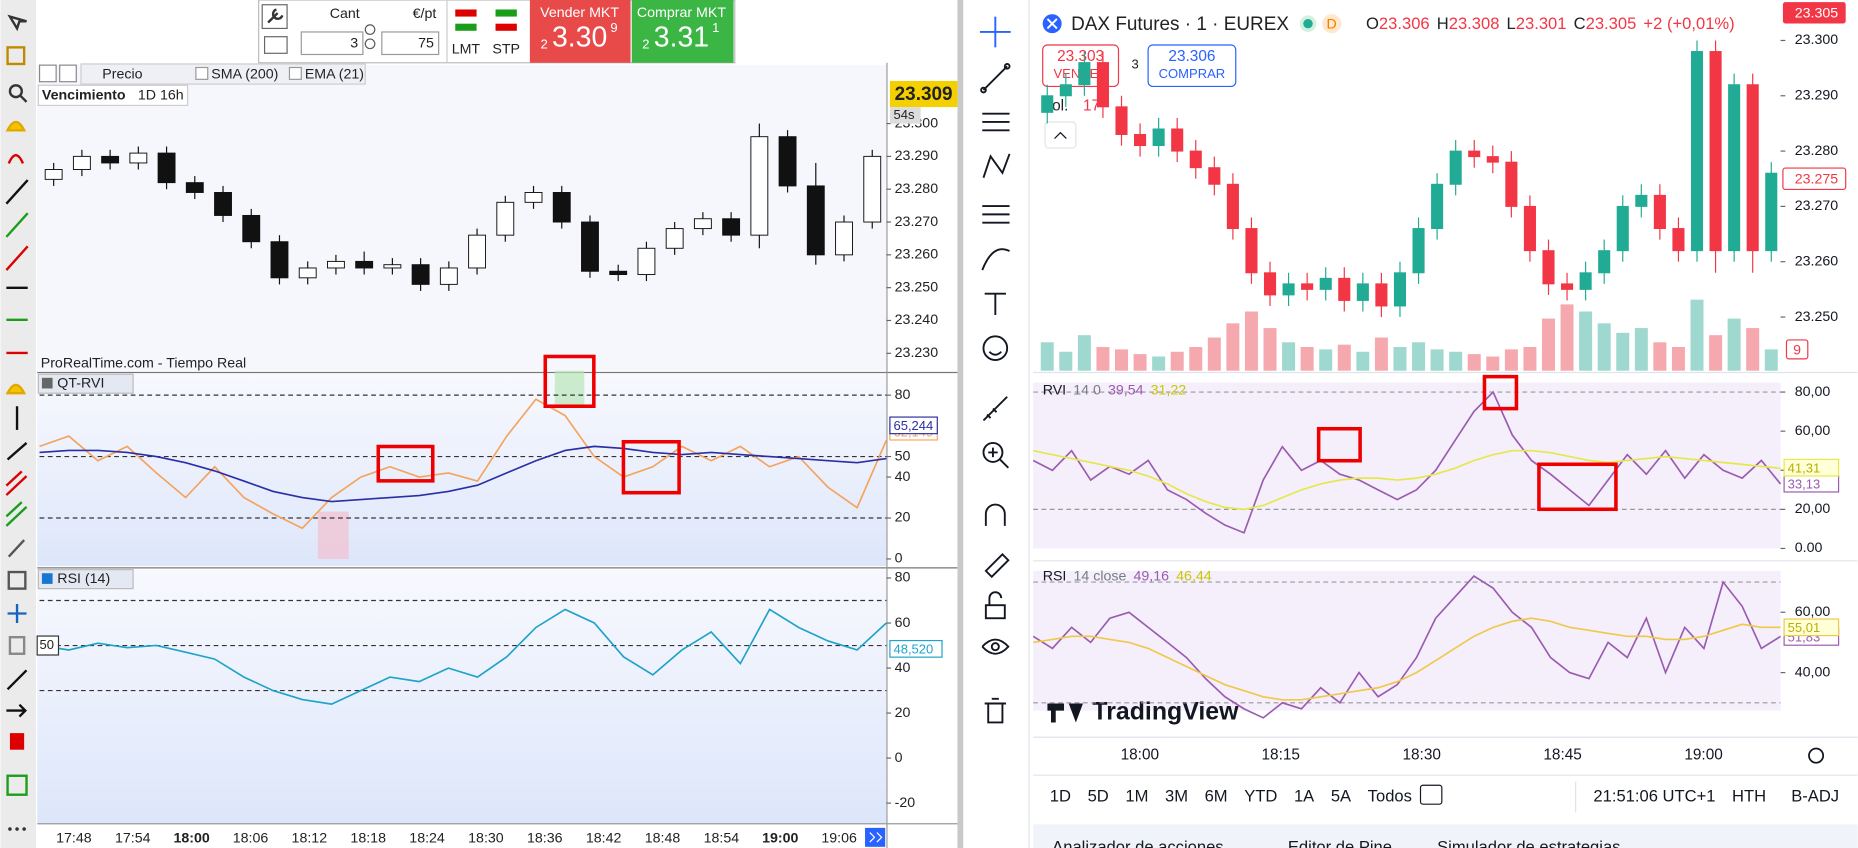 This screenshot has width=1858, height=848. What do you see at coordinates (1813, 509) in the screenshot?
I see `y-tick-label: 20,00` at bounding box center [1813, 509].